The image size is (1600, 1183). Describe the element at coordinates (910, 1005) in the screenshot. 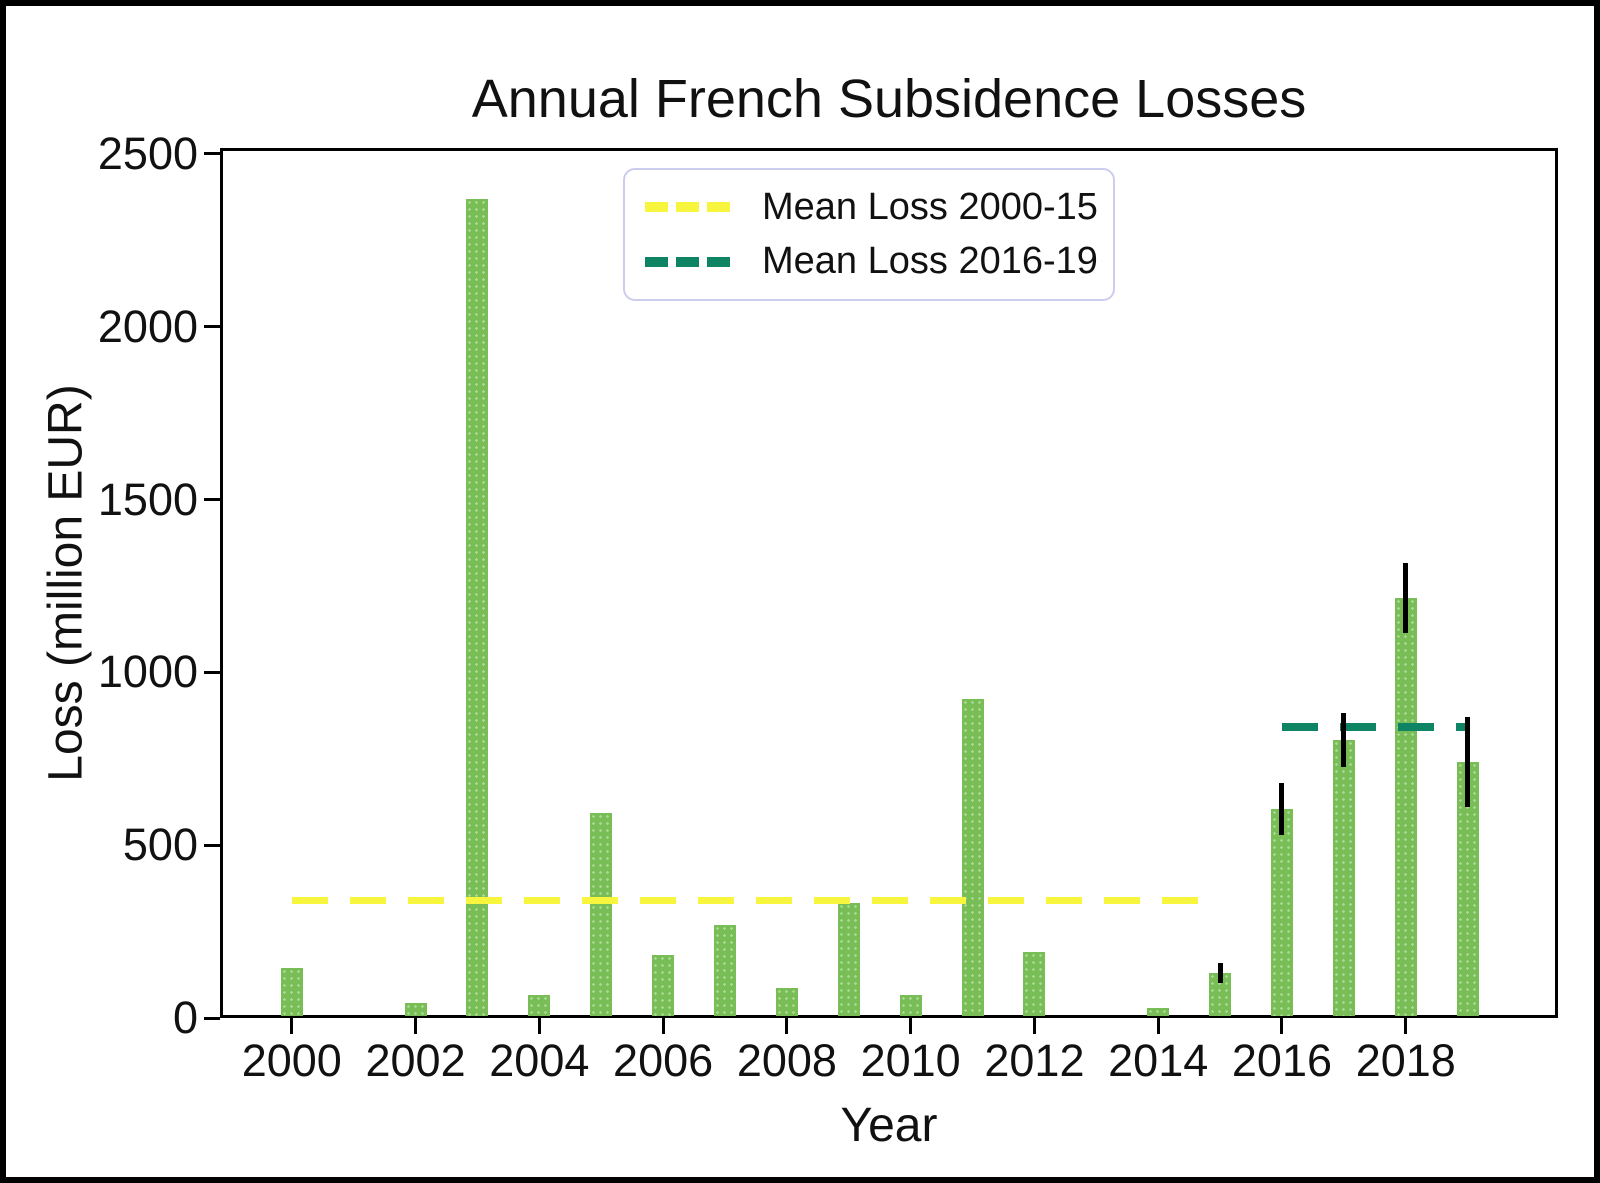

I see `bar-2010` at that location.